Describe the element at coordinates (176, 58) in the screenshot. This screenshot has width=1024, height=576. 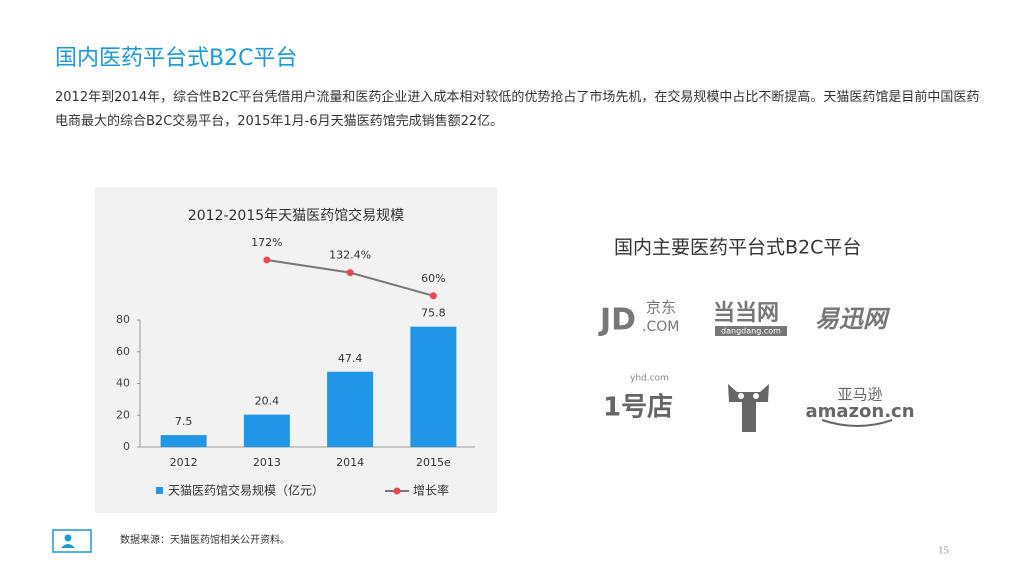
I see `slide-title: 国内医药平台式B2C平台` at that location.